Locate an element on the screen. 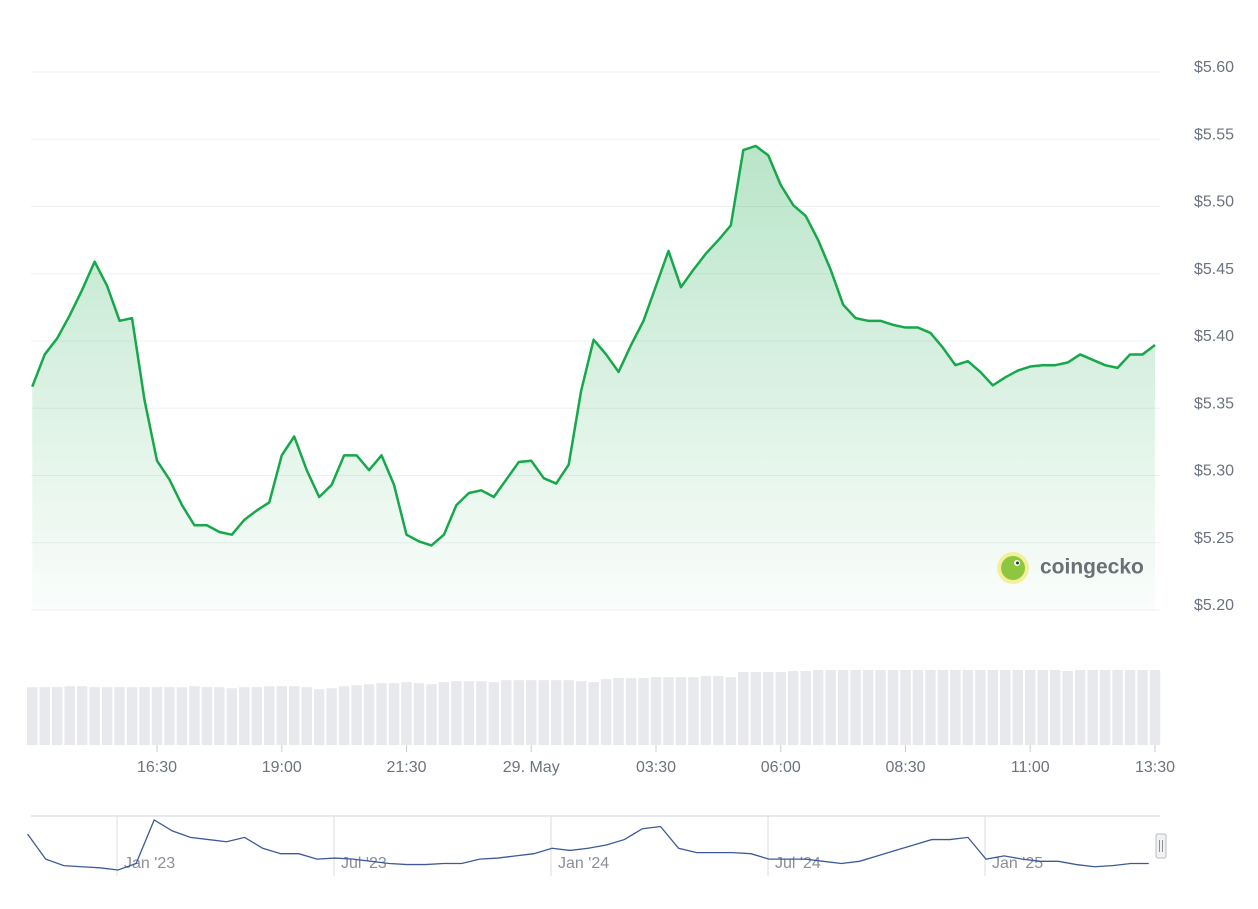  navigator-handle is located at coordinates (1161, 846).